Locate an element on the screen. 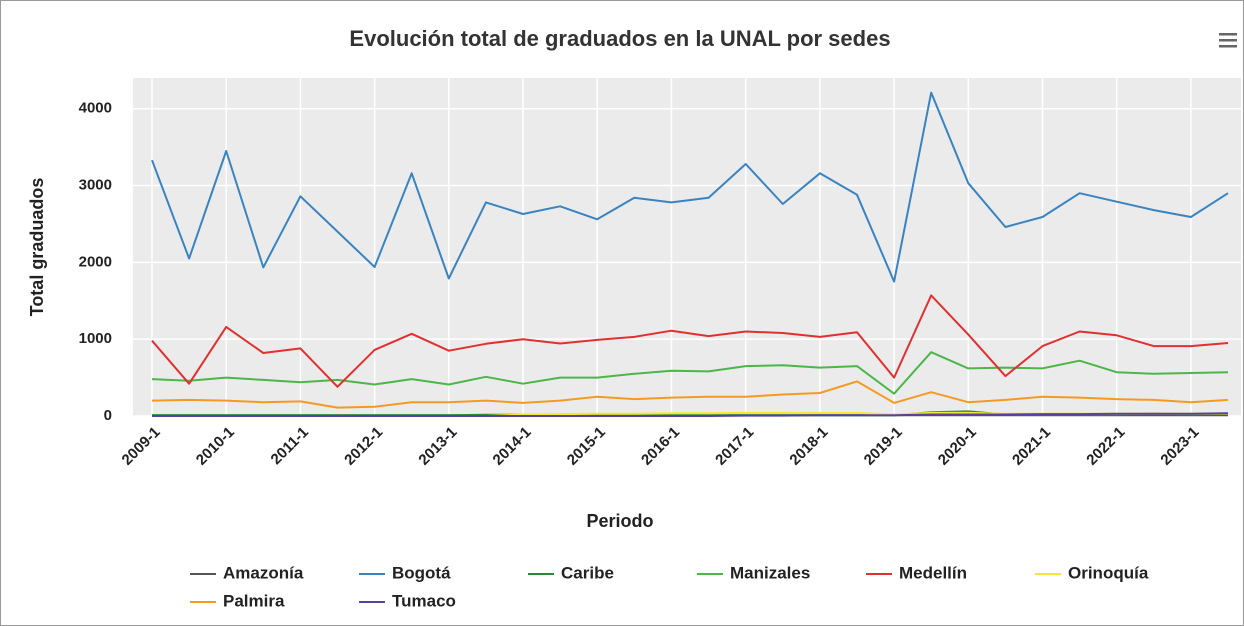  legend-label: Medellín is located at coordinates (933, 572).